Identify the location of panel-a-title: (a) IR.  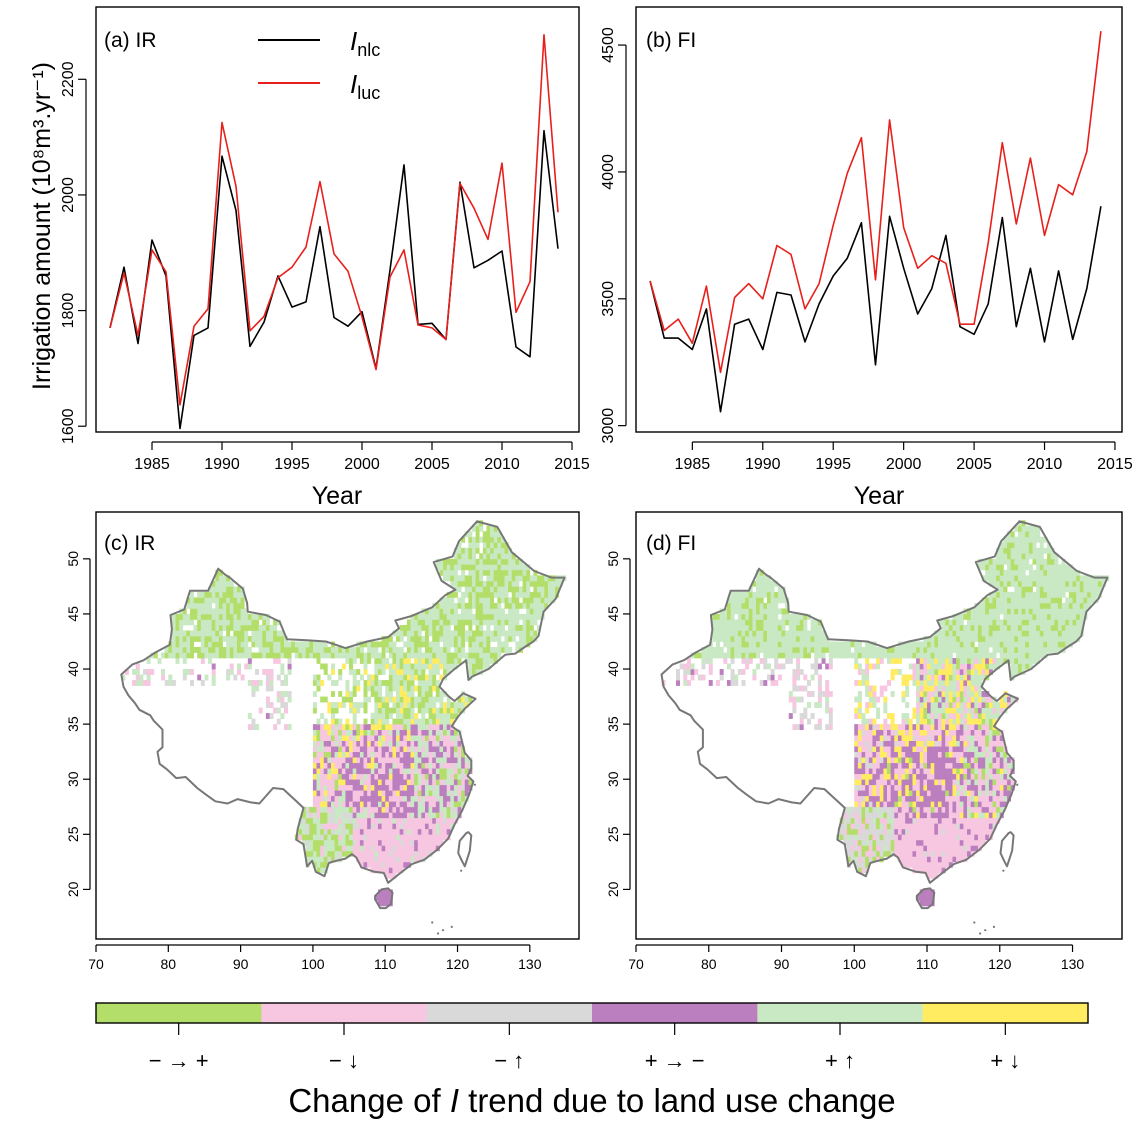
(130, 40).